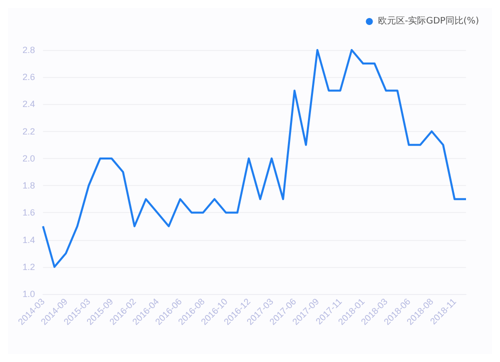 This screenshot has width=500, height=362. What do you see at coordinates (28, 158) in the screenshot?
I see `y-tick-label: 2.0` at bounding box center [28, 158].